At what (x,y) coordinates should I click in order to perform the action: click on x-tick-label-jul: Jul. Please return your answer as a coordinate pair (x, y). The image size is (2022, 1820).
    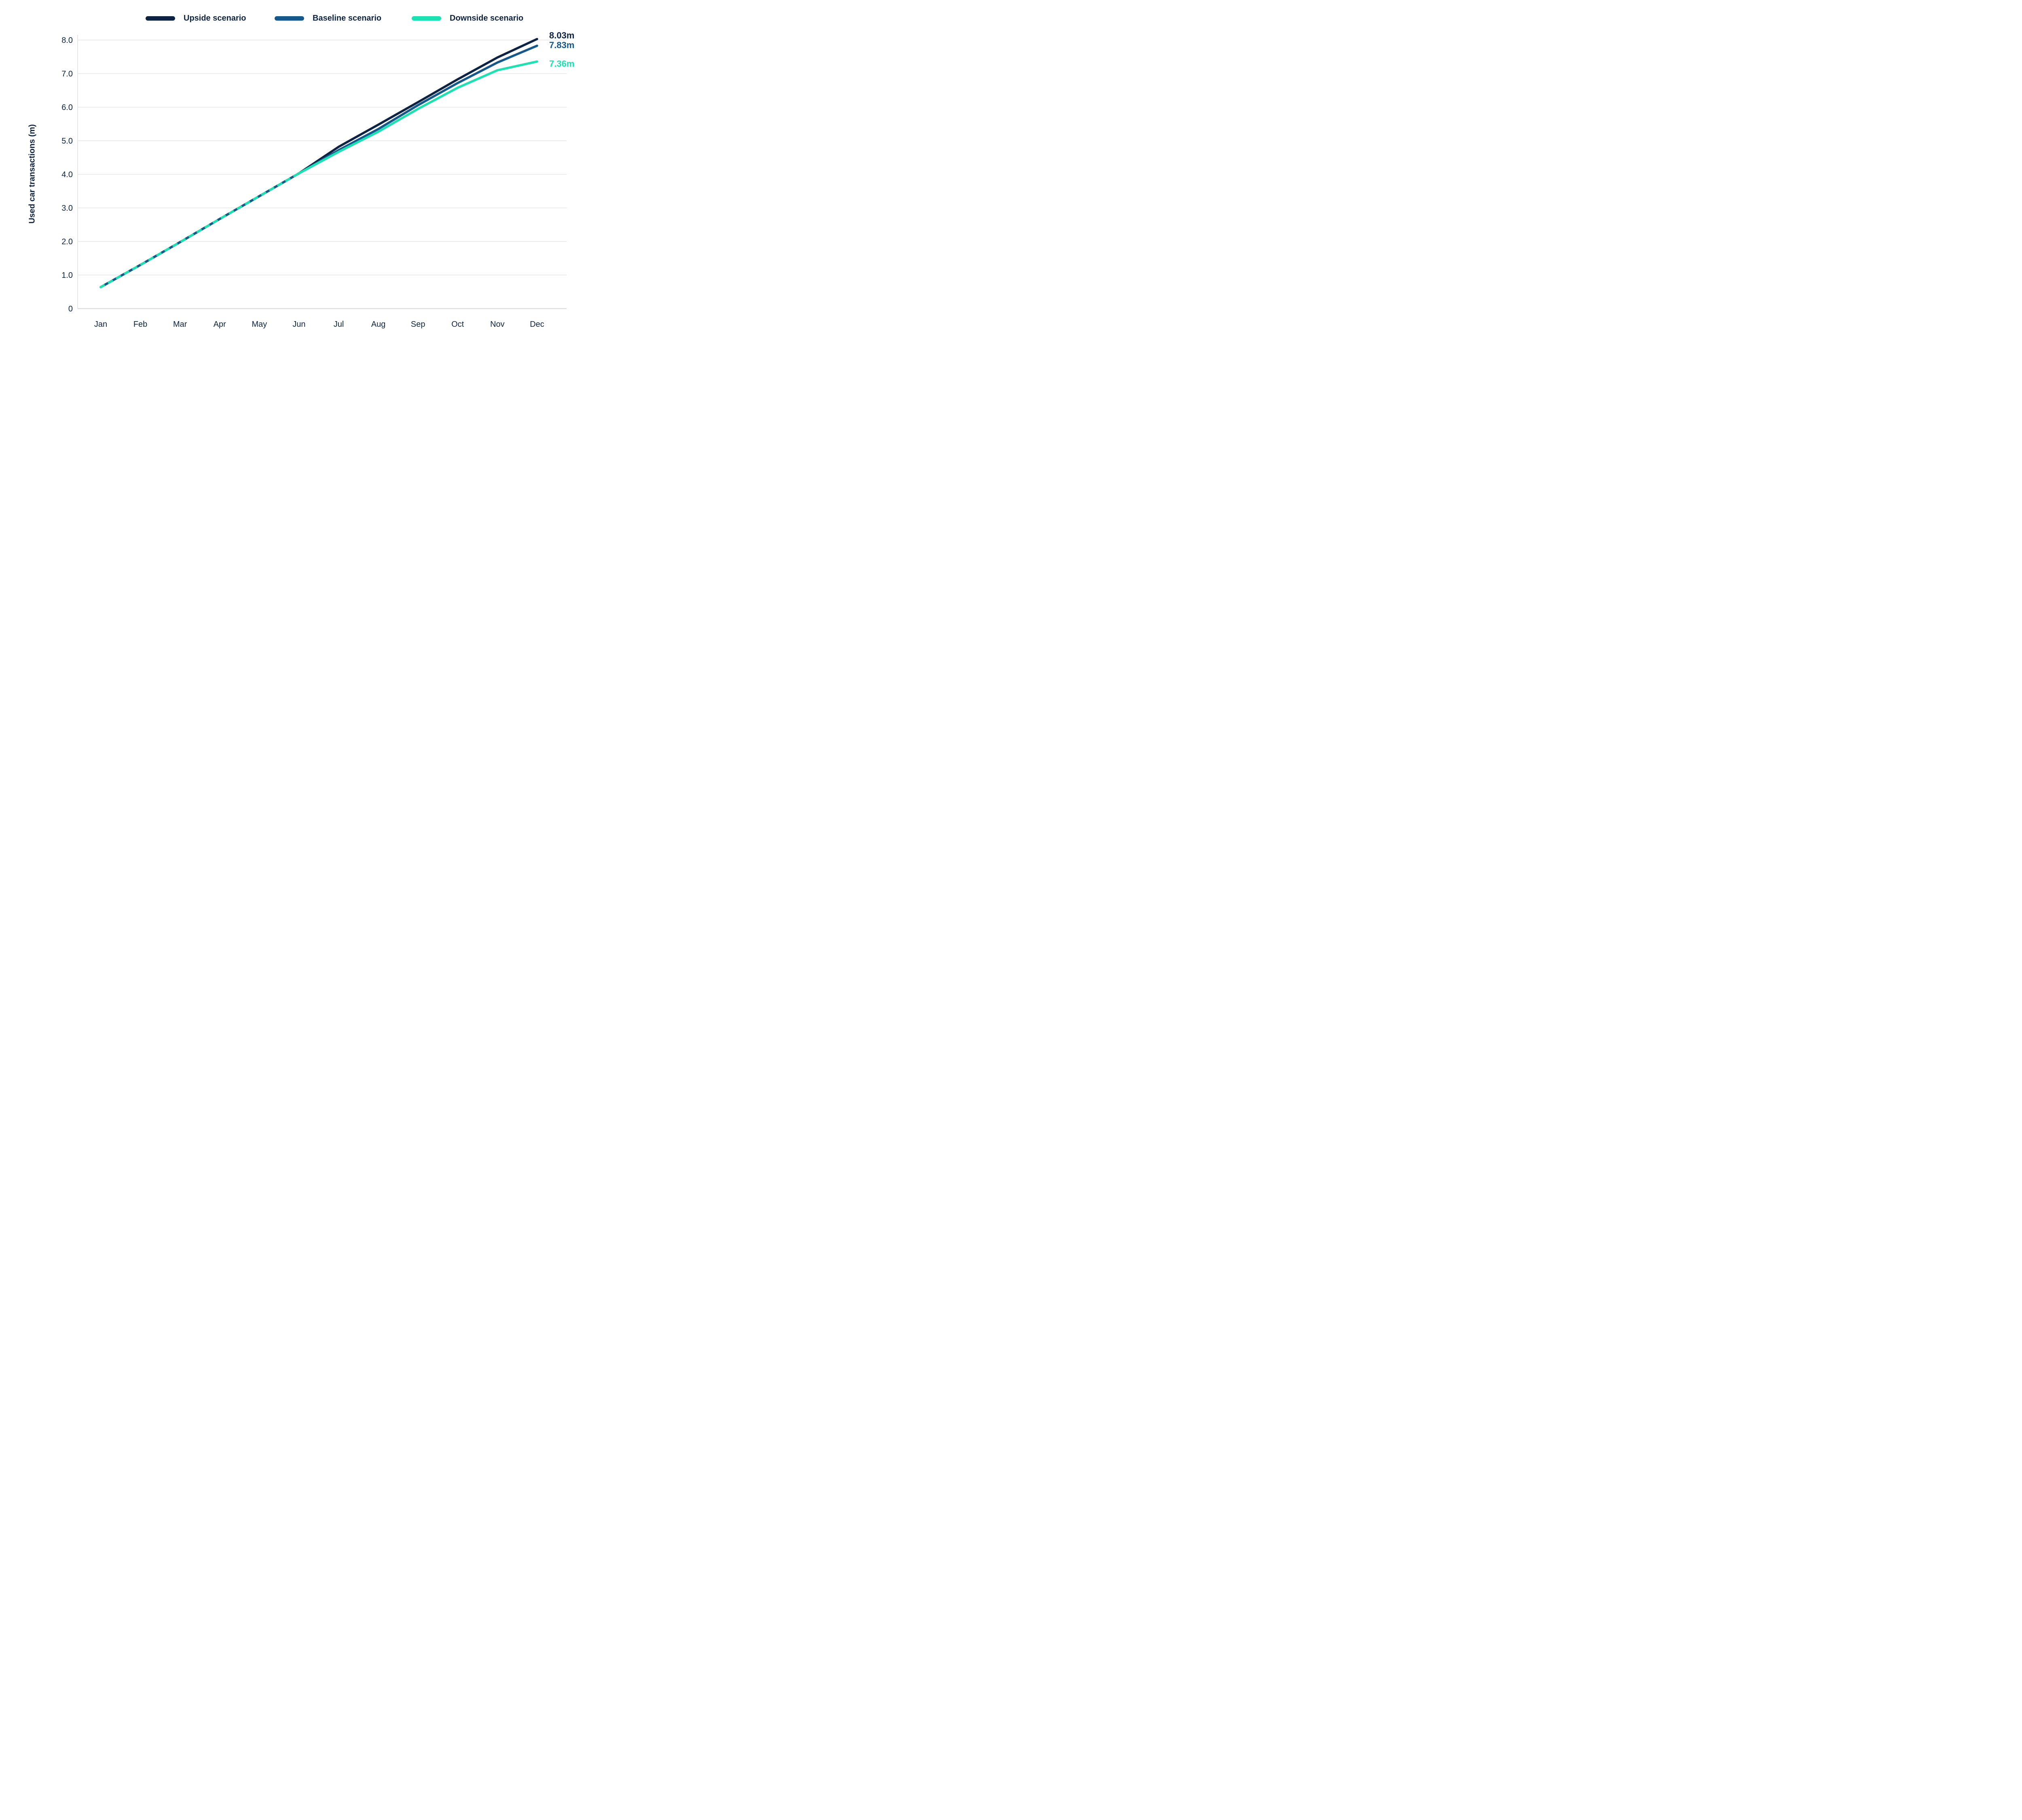
    Looking at the image, I should click on (339, 324).